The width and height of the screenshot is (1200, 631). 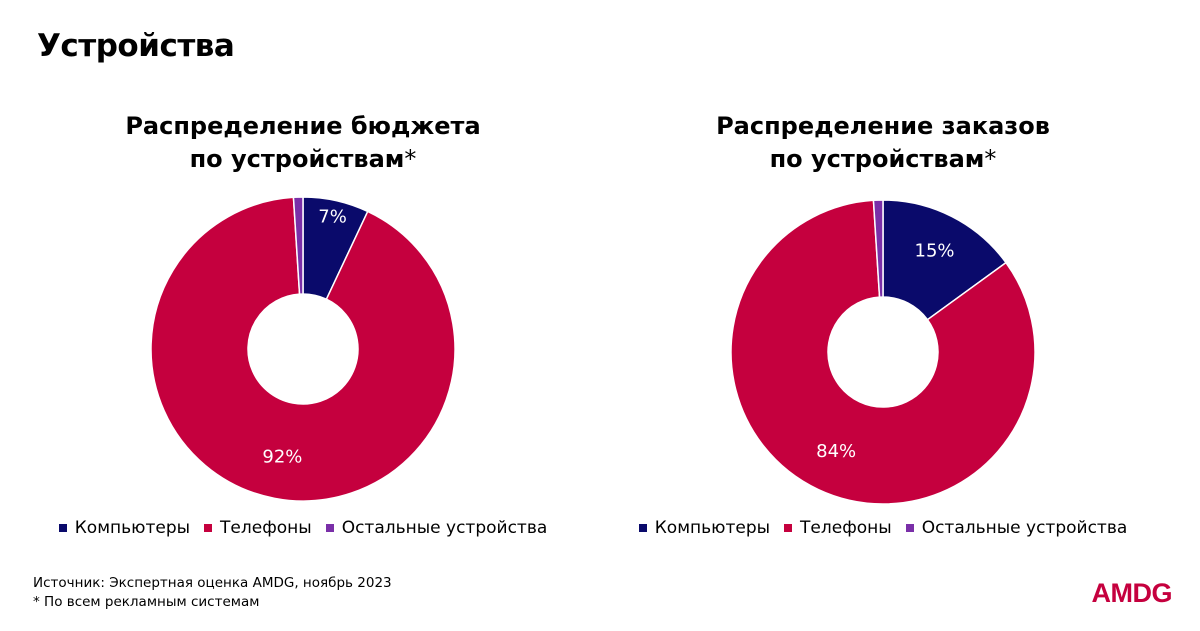 What do you see at coordinates (836, 451) in the screenshot?
I see `data-label-phones: 84%` at bounding box center [836, 451].